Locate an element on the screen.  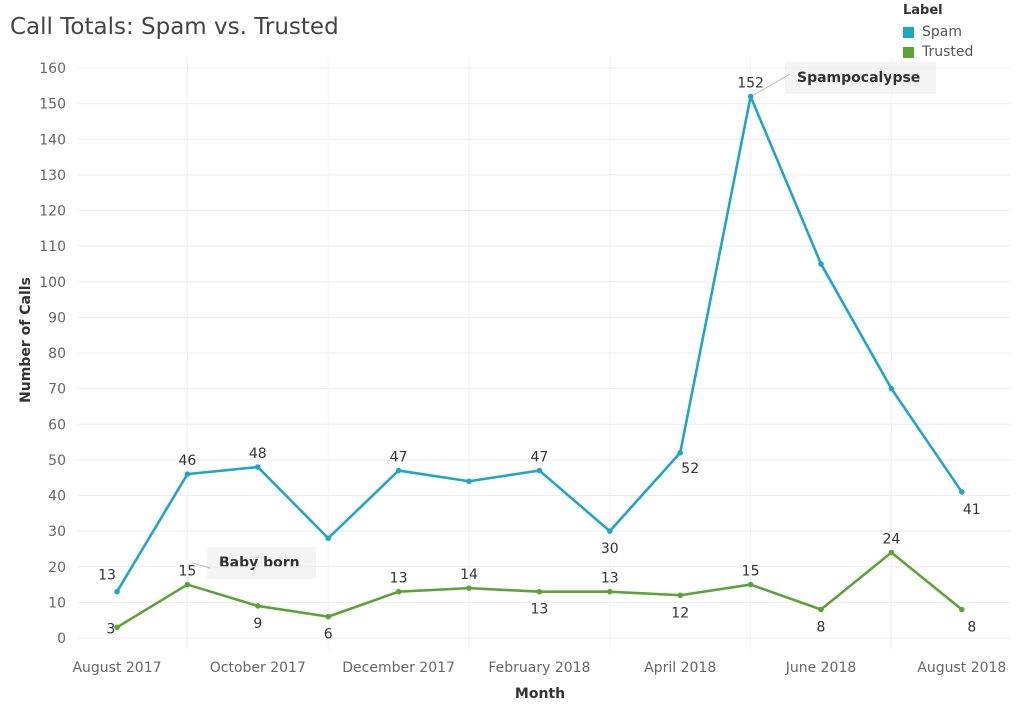
x-tick-label: February 2018 is located at coordinates (539, 668).